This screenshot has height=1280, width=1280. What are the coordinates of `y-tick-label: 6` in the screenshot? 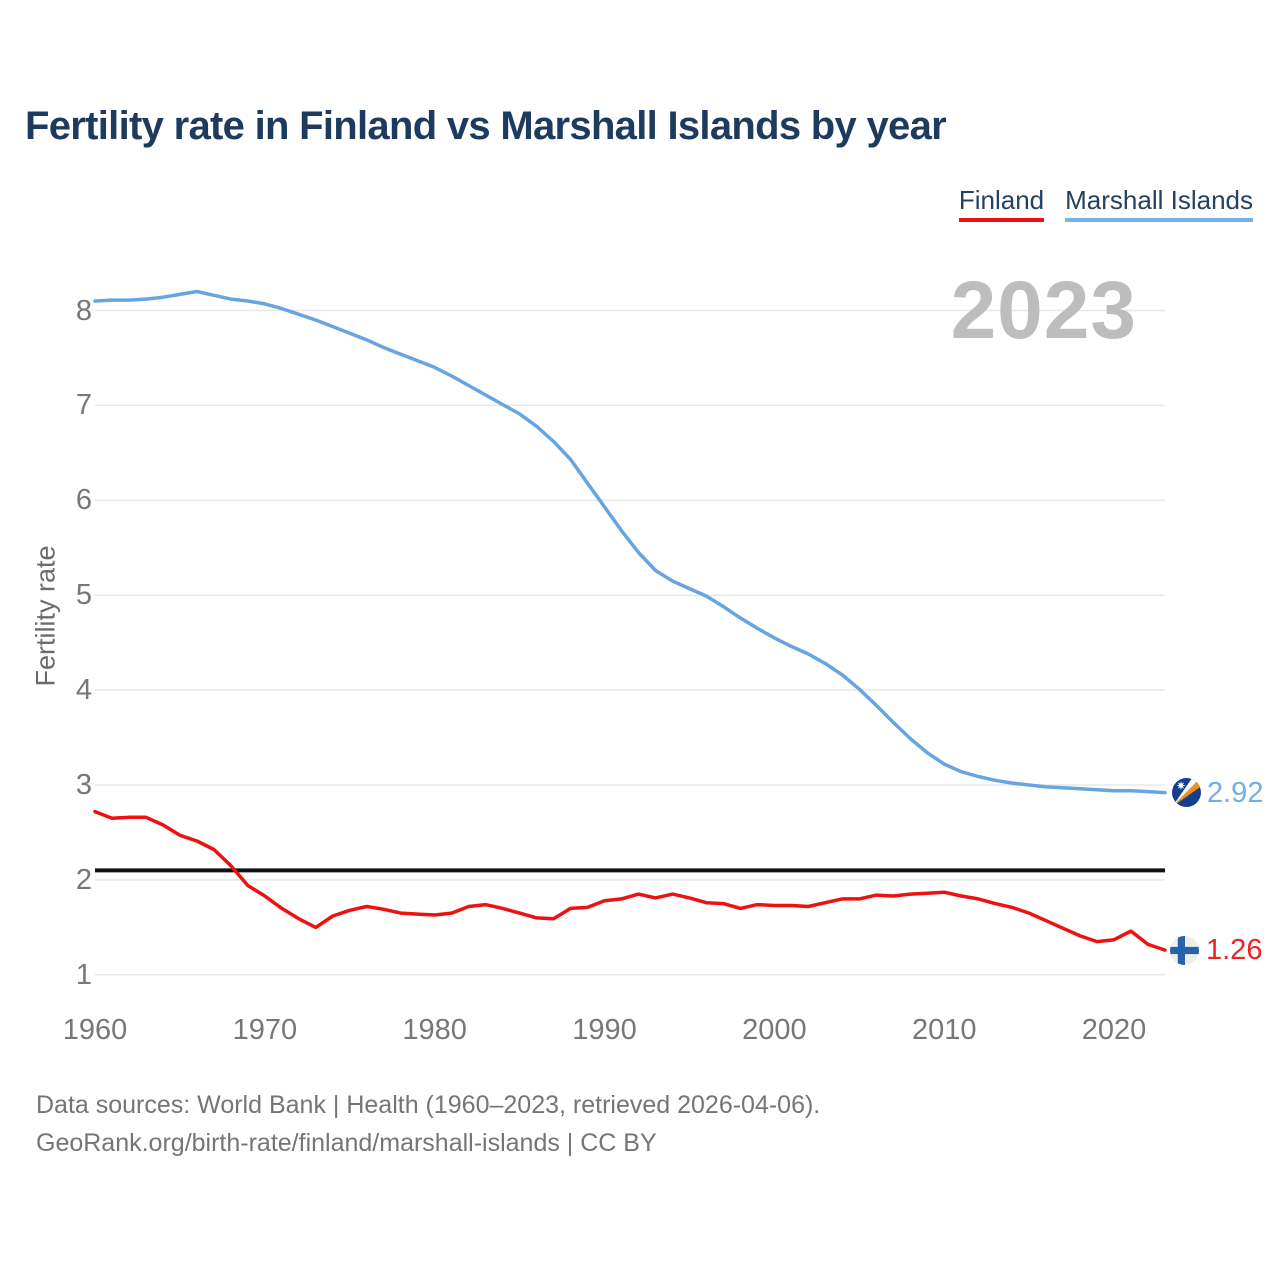 It's located at (83, 500).